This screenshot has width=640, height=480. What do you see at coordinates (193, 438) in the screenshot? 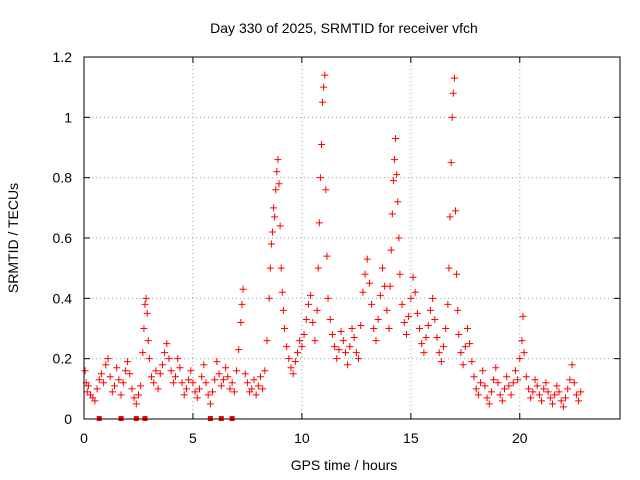
I see `x-tick-label: 5` at bounding box center [193, 438].